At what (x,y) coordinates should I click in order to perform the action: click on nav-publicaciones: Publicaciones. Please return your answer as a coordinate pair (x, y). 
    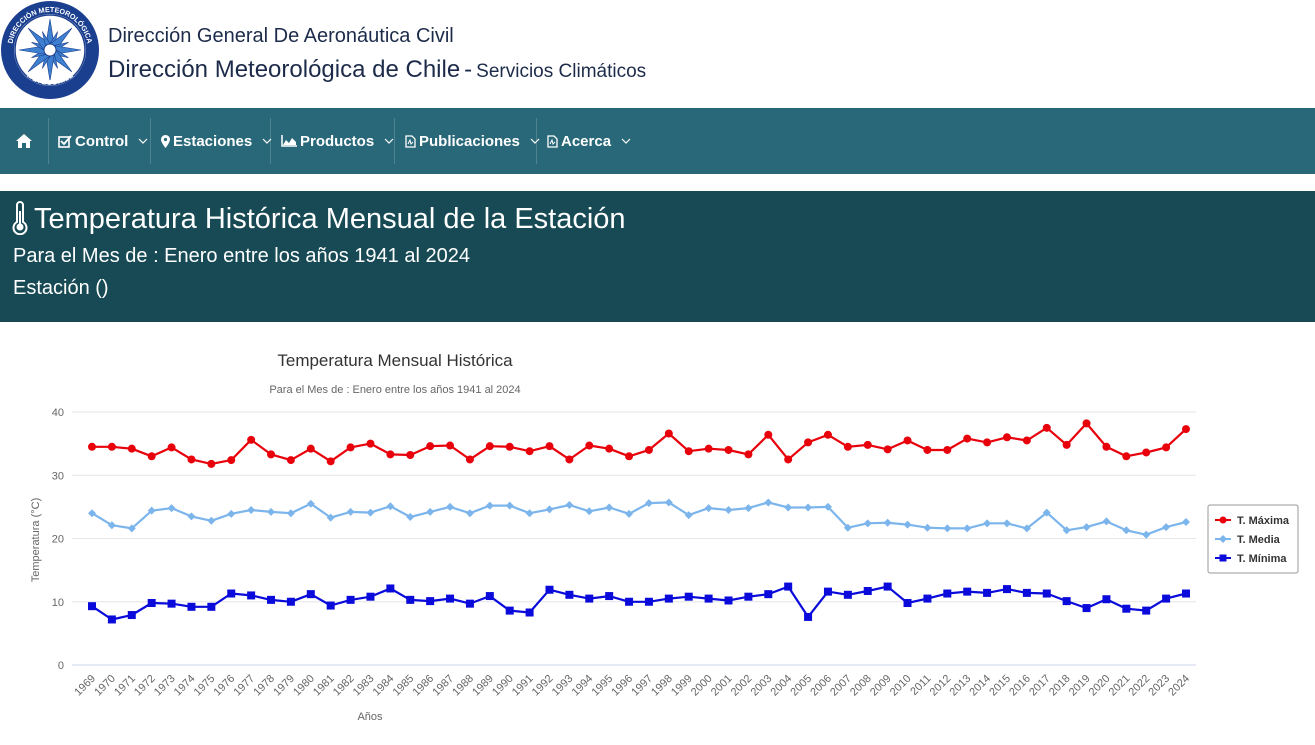
    Looking at the image, I should click on (467, 141).